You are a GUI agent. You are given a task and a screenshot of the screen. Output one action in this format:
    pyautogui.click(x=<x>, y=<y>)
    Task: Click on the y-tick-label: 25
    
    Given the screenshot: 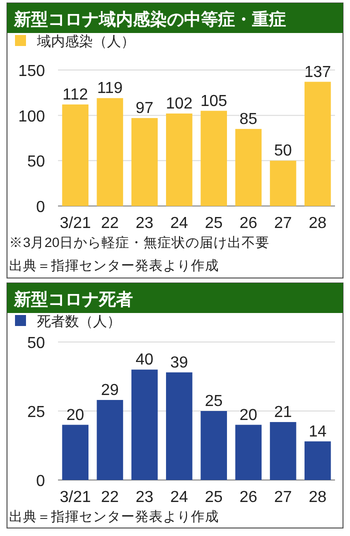 What is the action you would take?
    pyautogui.click(x=36, y=412)
    